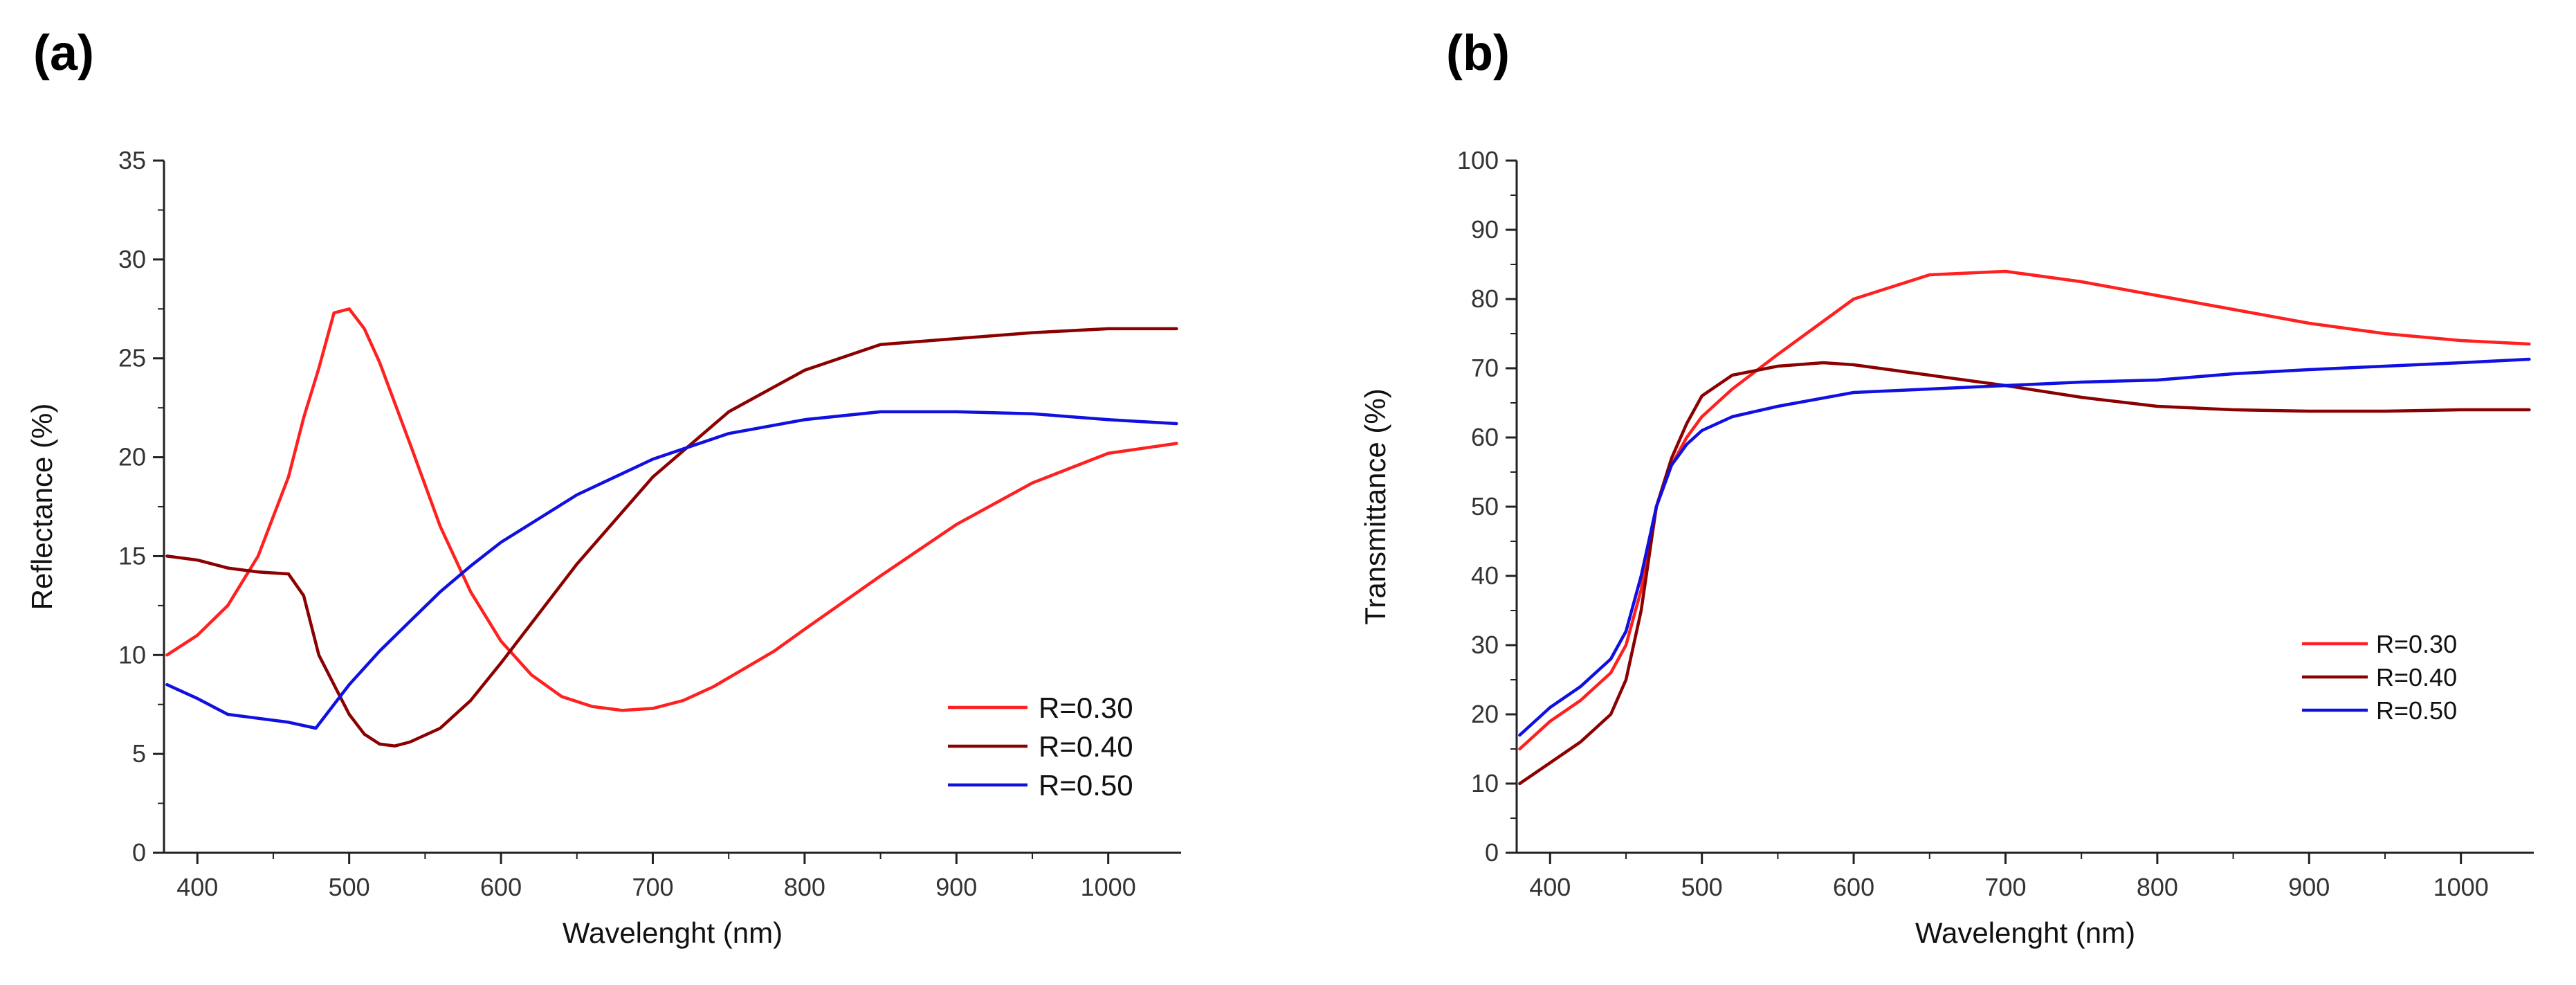 The height and width of the screenshot is (985, 2576). I want to click on y-tick-label: 100, so click(1478, 160).